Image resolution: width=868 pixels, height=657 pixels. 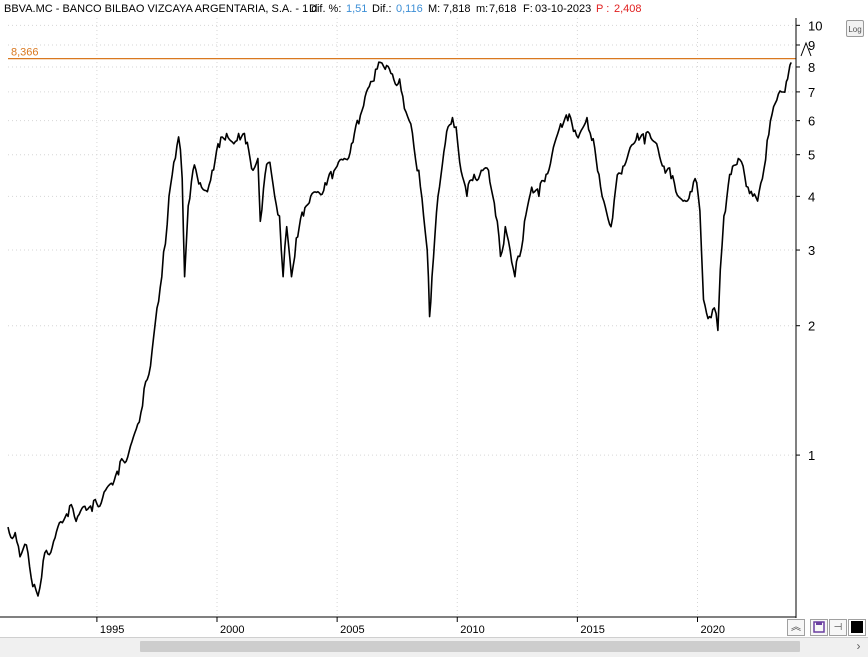 I want to click on y-tick-label: 4, so click(x=811, y=196).